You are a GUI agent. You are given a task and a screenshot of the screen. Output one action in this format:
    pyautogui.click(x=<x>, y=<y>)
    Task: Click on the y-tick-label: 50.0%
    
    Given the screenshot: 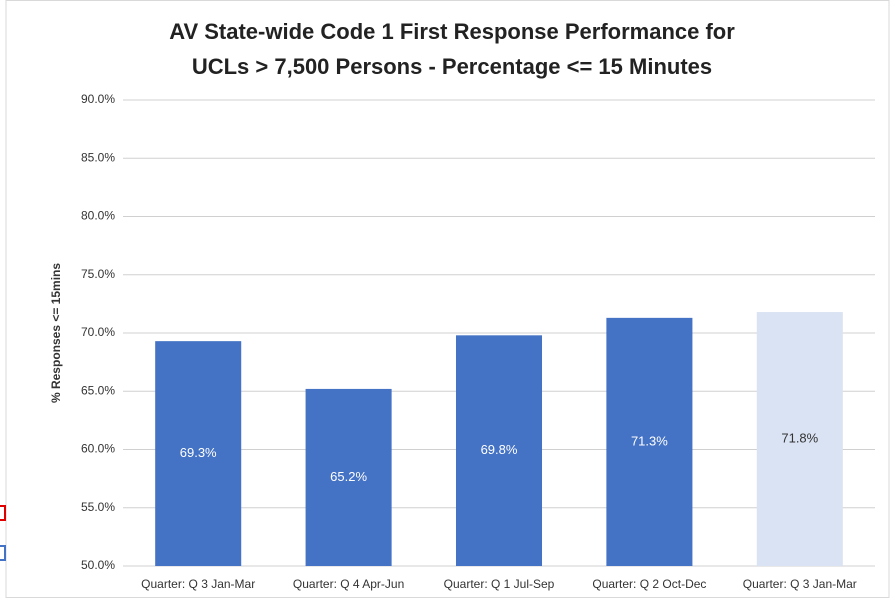 What is the action you would take?
    pyautogui.click(x=98, y=565)
    